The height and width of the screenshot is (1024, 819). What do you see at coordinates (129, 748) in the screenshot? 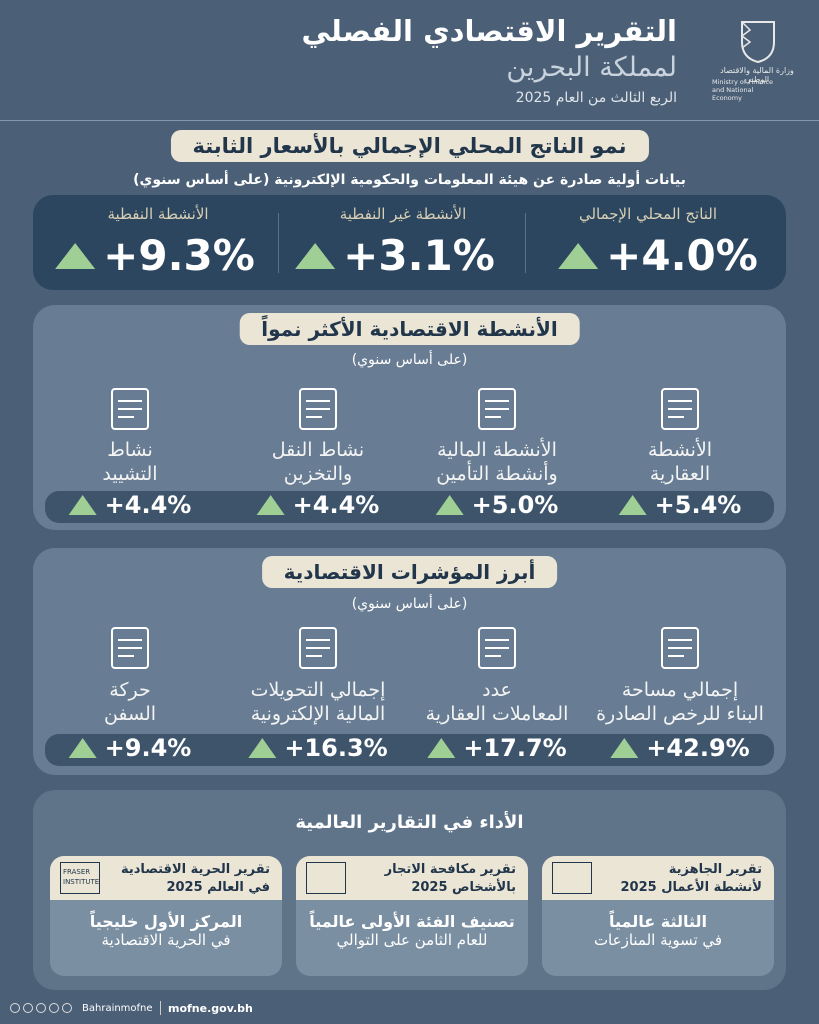
I see `item-value: +9.4%` at bounding box center [129, 748].